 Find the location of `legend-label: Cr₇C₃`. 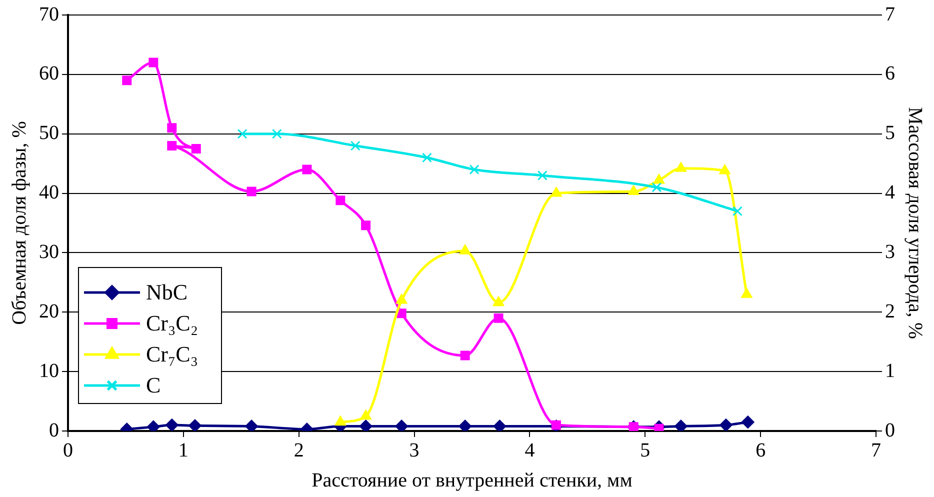

legend-label: Cr₇C₃ is located at coordinates (172, 353).